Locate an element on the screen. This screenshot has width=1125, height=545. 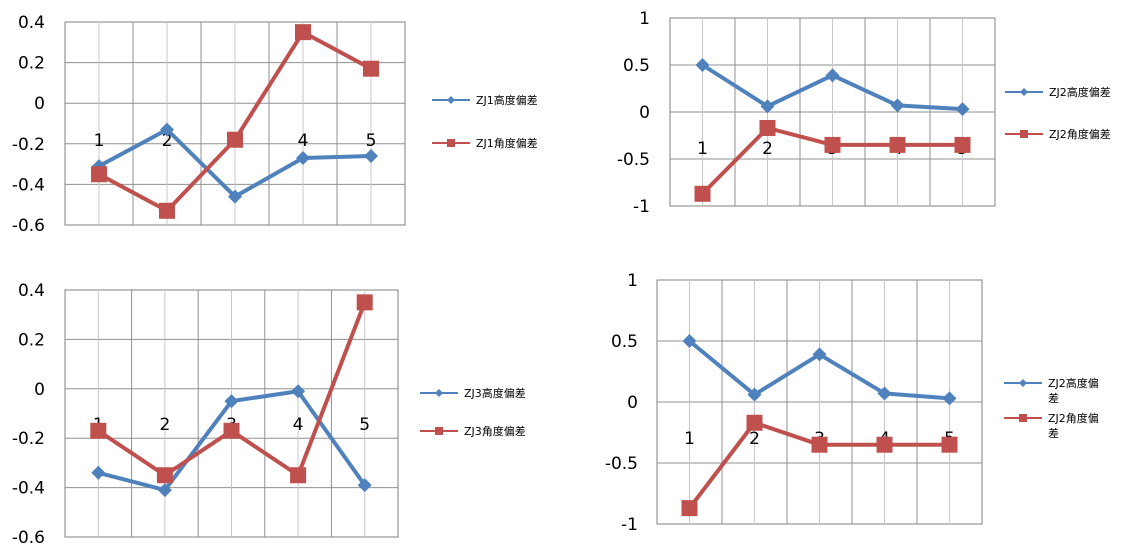
legend-label: ZJ3高度偏差 is located at coordinates (495, 393).